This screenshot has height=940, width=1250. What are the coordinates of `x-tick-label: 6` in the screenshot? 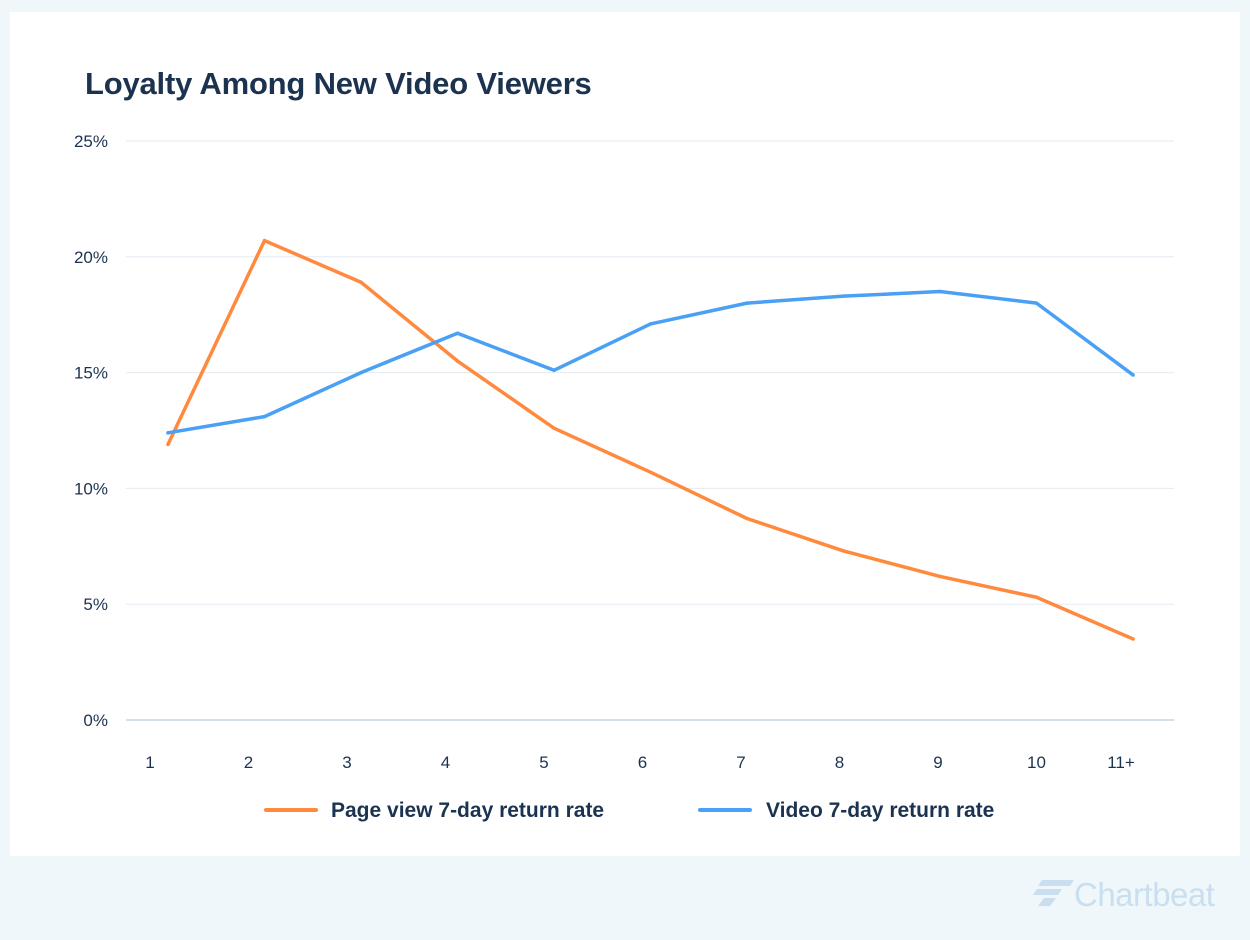 It's located at (642, 762).